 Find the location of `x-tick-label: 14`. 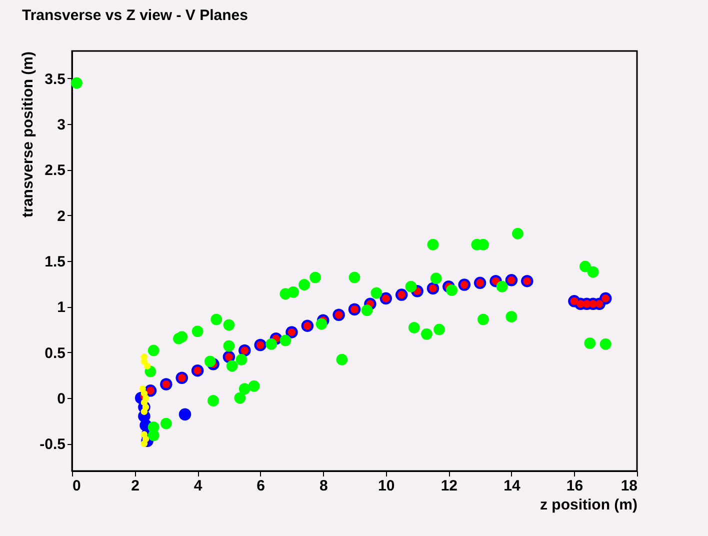

x-tick-label: 14 is located at coordinates (512, 486).